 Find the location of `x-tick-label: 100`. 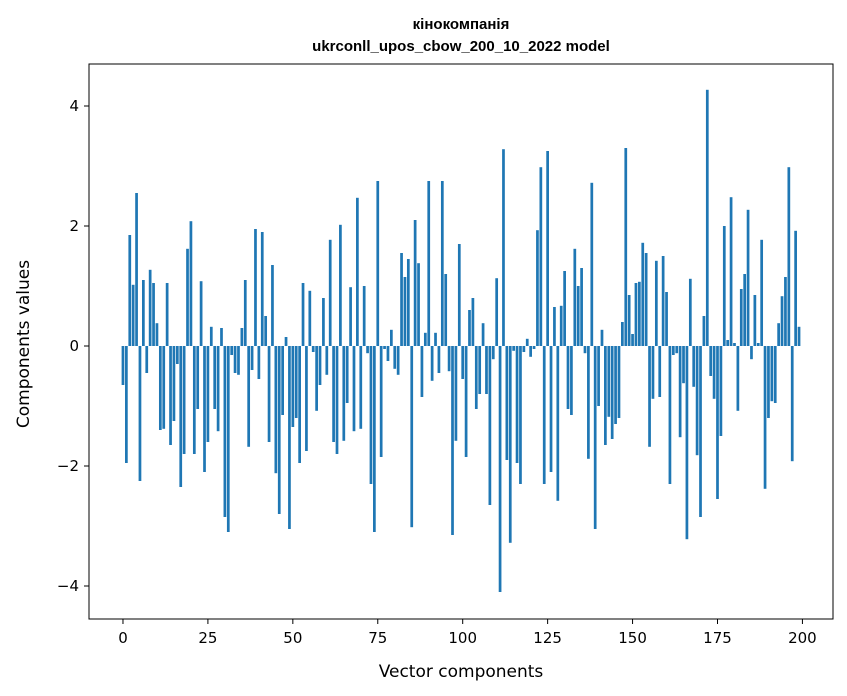

x-tick-label: 100 is located at coordinates (462, 638).